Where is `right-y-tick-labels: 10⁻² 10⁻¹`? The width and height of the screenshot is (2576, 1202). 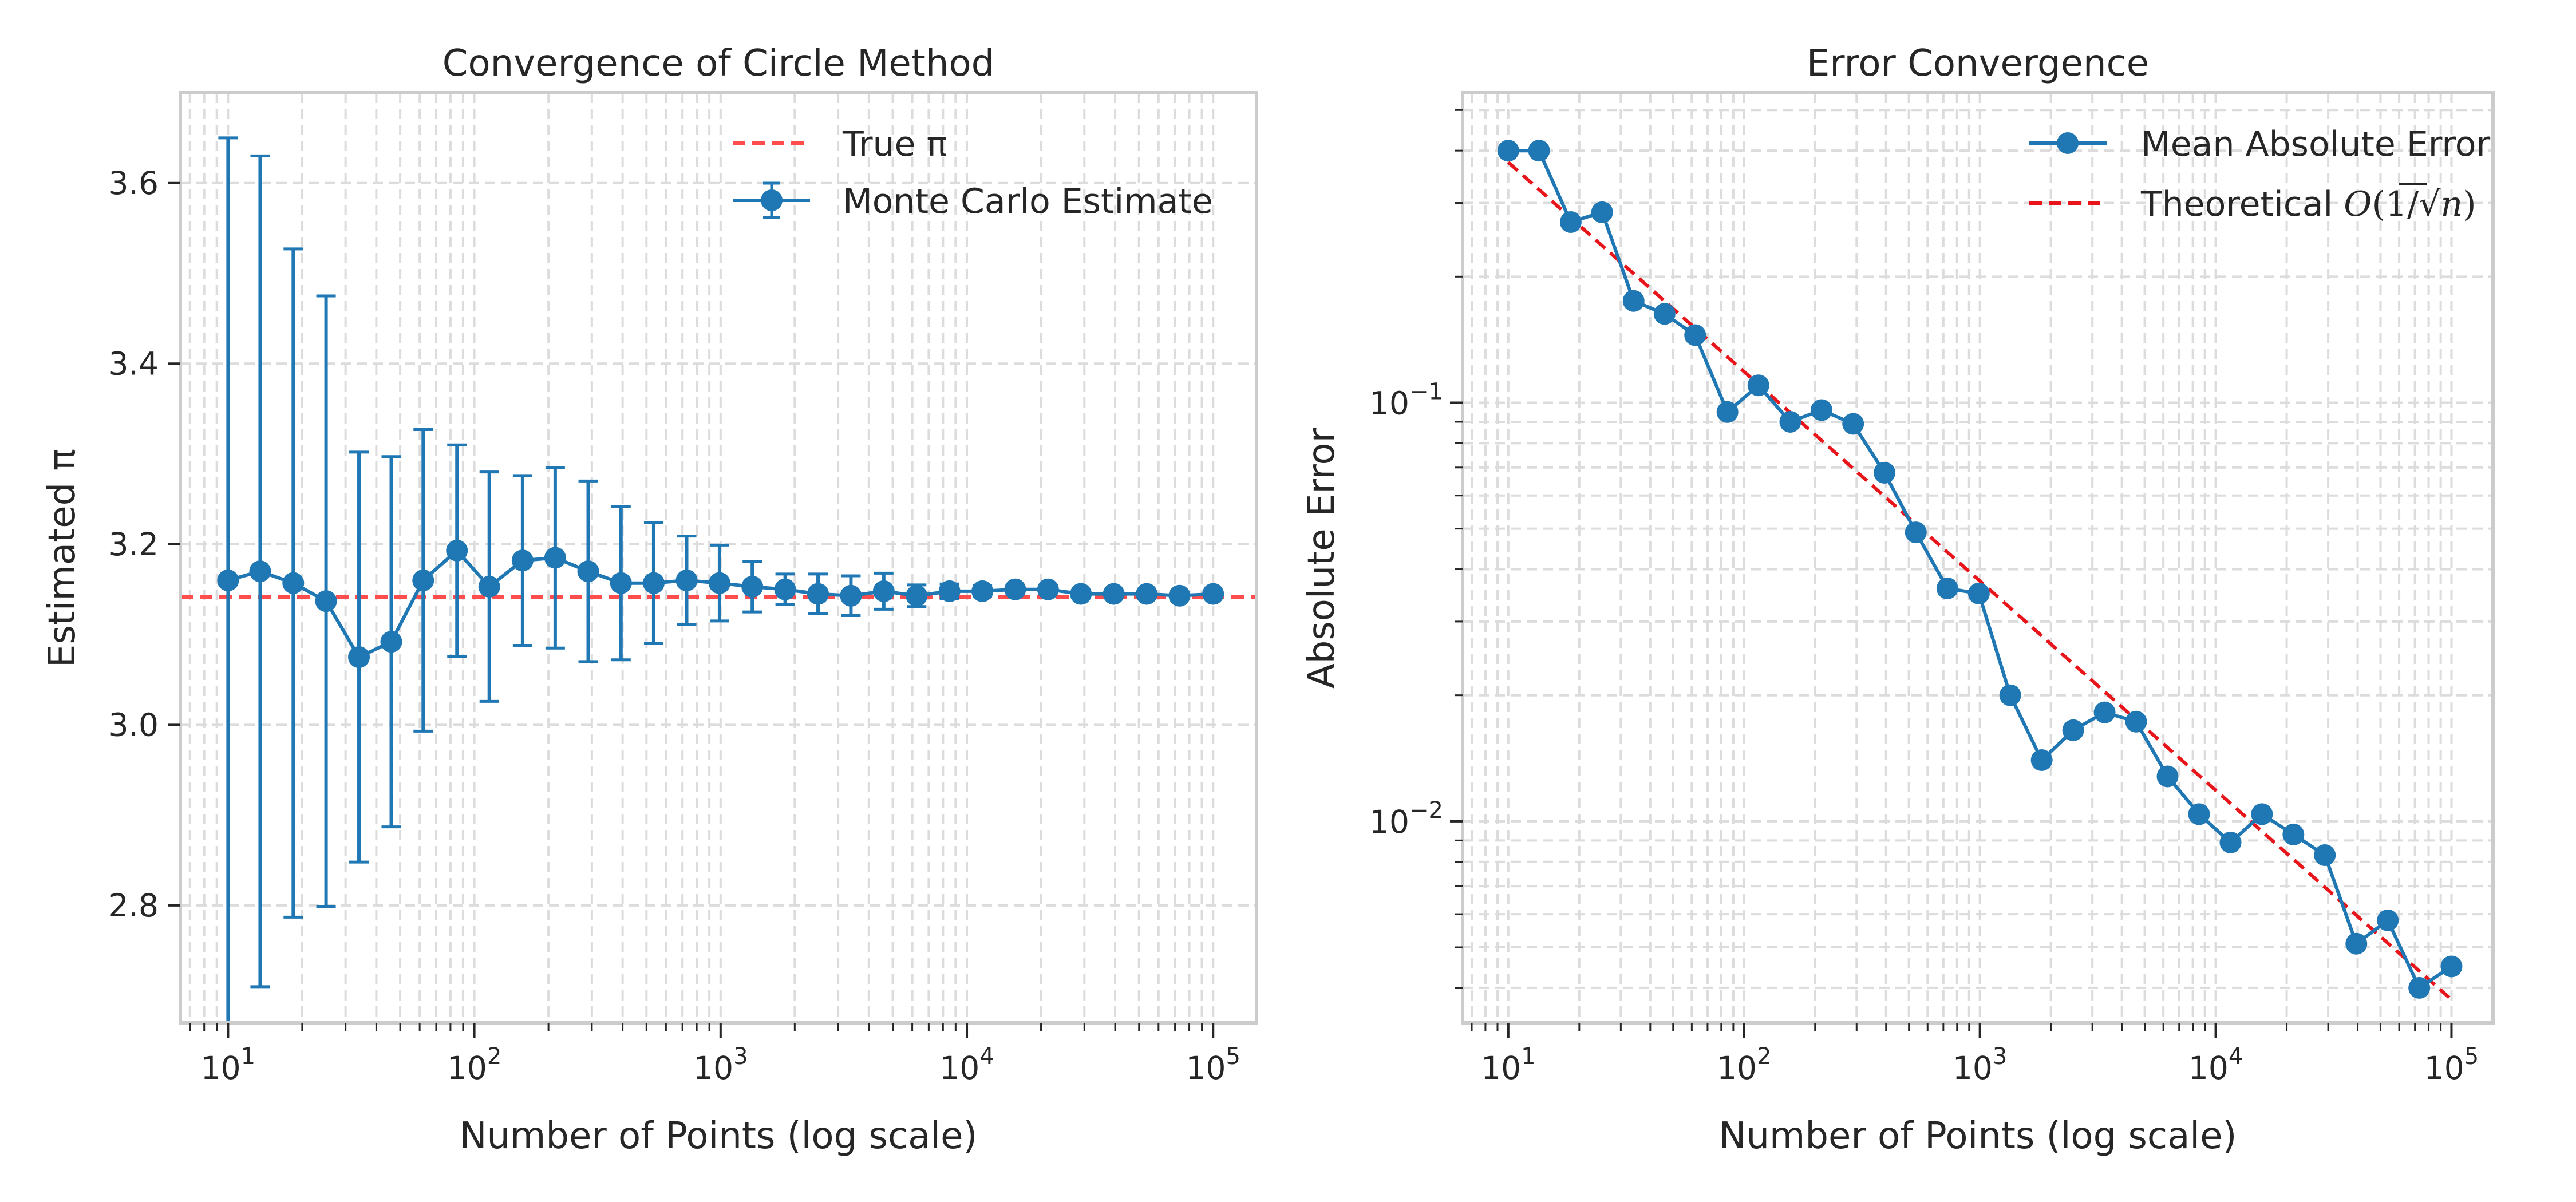
right-y-tick-labels: 10⁻² 10⁻¹ is located at coordinates (1406, 609).